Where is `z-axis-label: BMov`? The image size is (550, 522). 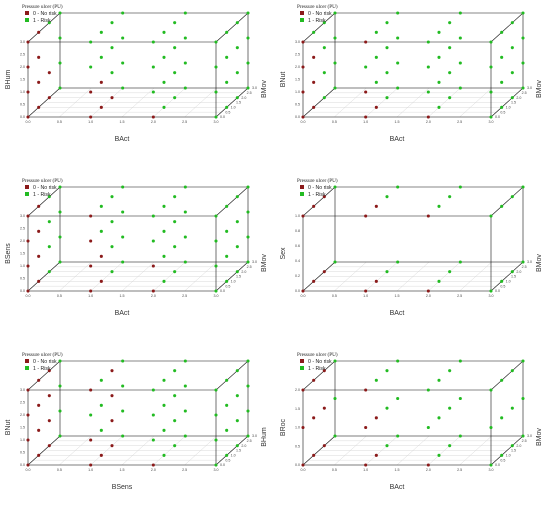
z-axis-label: BMov is located at coordinates (539, 263).